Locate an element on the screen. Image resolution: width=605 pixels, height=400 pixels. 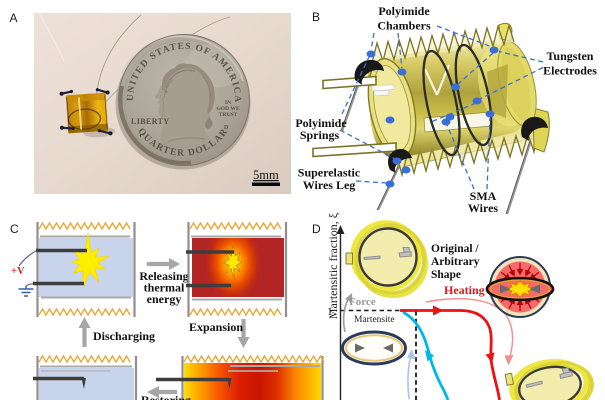
svg-text: Restoring is located at coordinates (166, 396).